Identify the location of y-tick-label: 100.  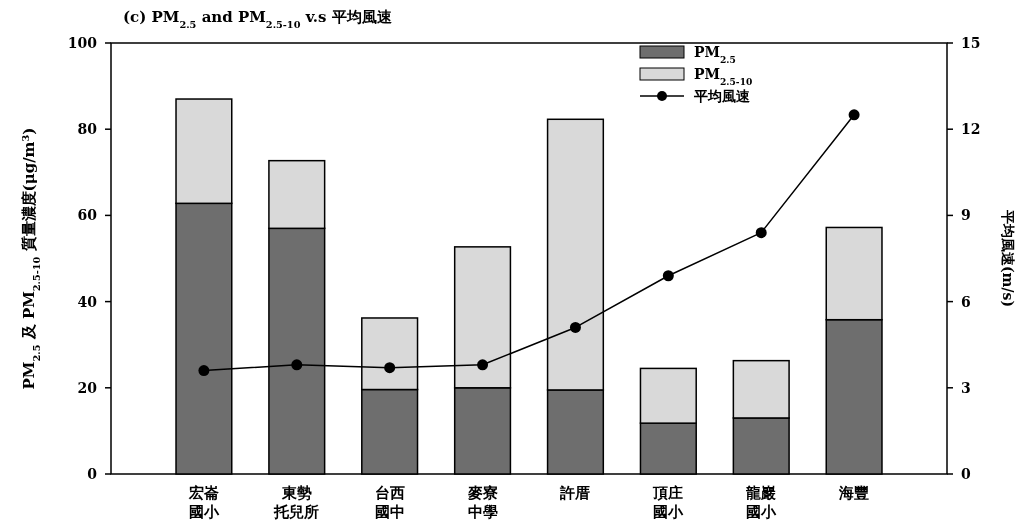
(82, 43).